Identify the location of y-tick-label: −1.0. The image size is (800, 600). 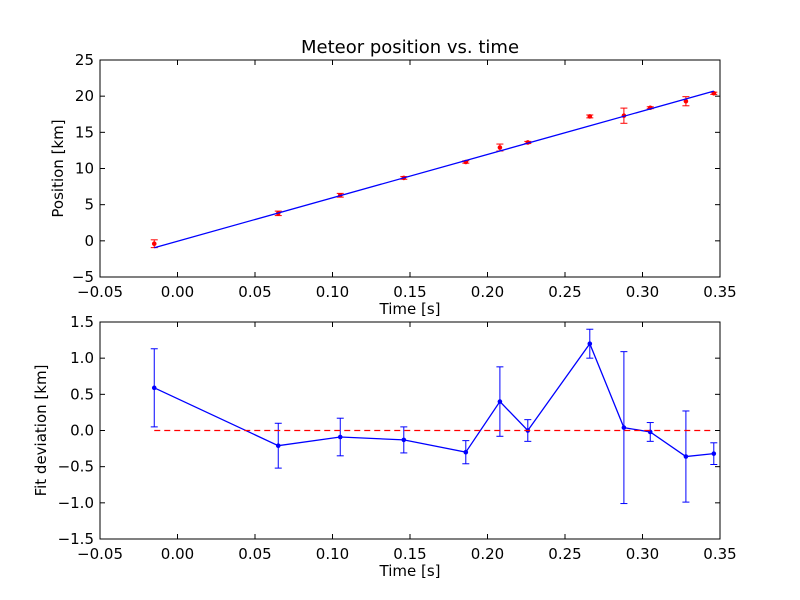
(76, 503).